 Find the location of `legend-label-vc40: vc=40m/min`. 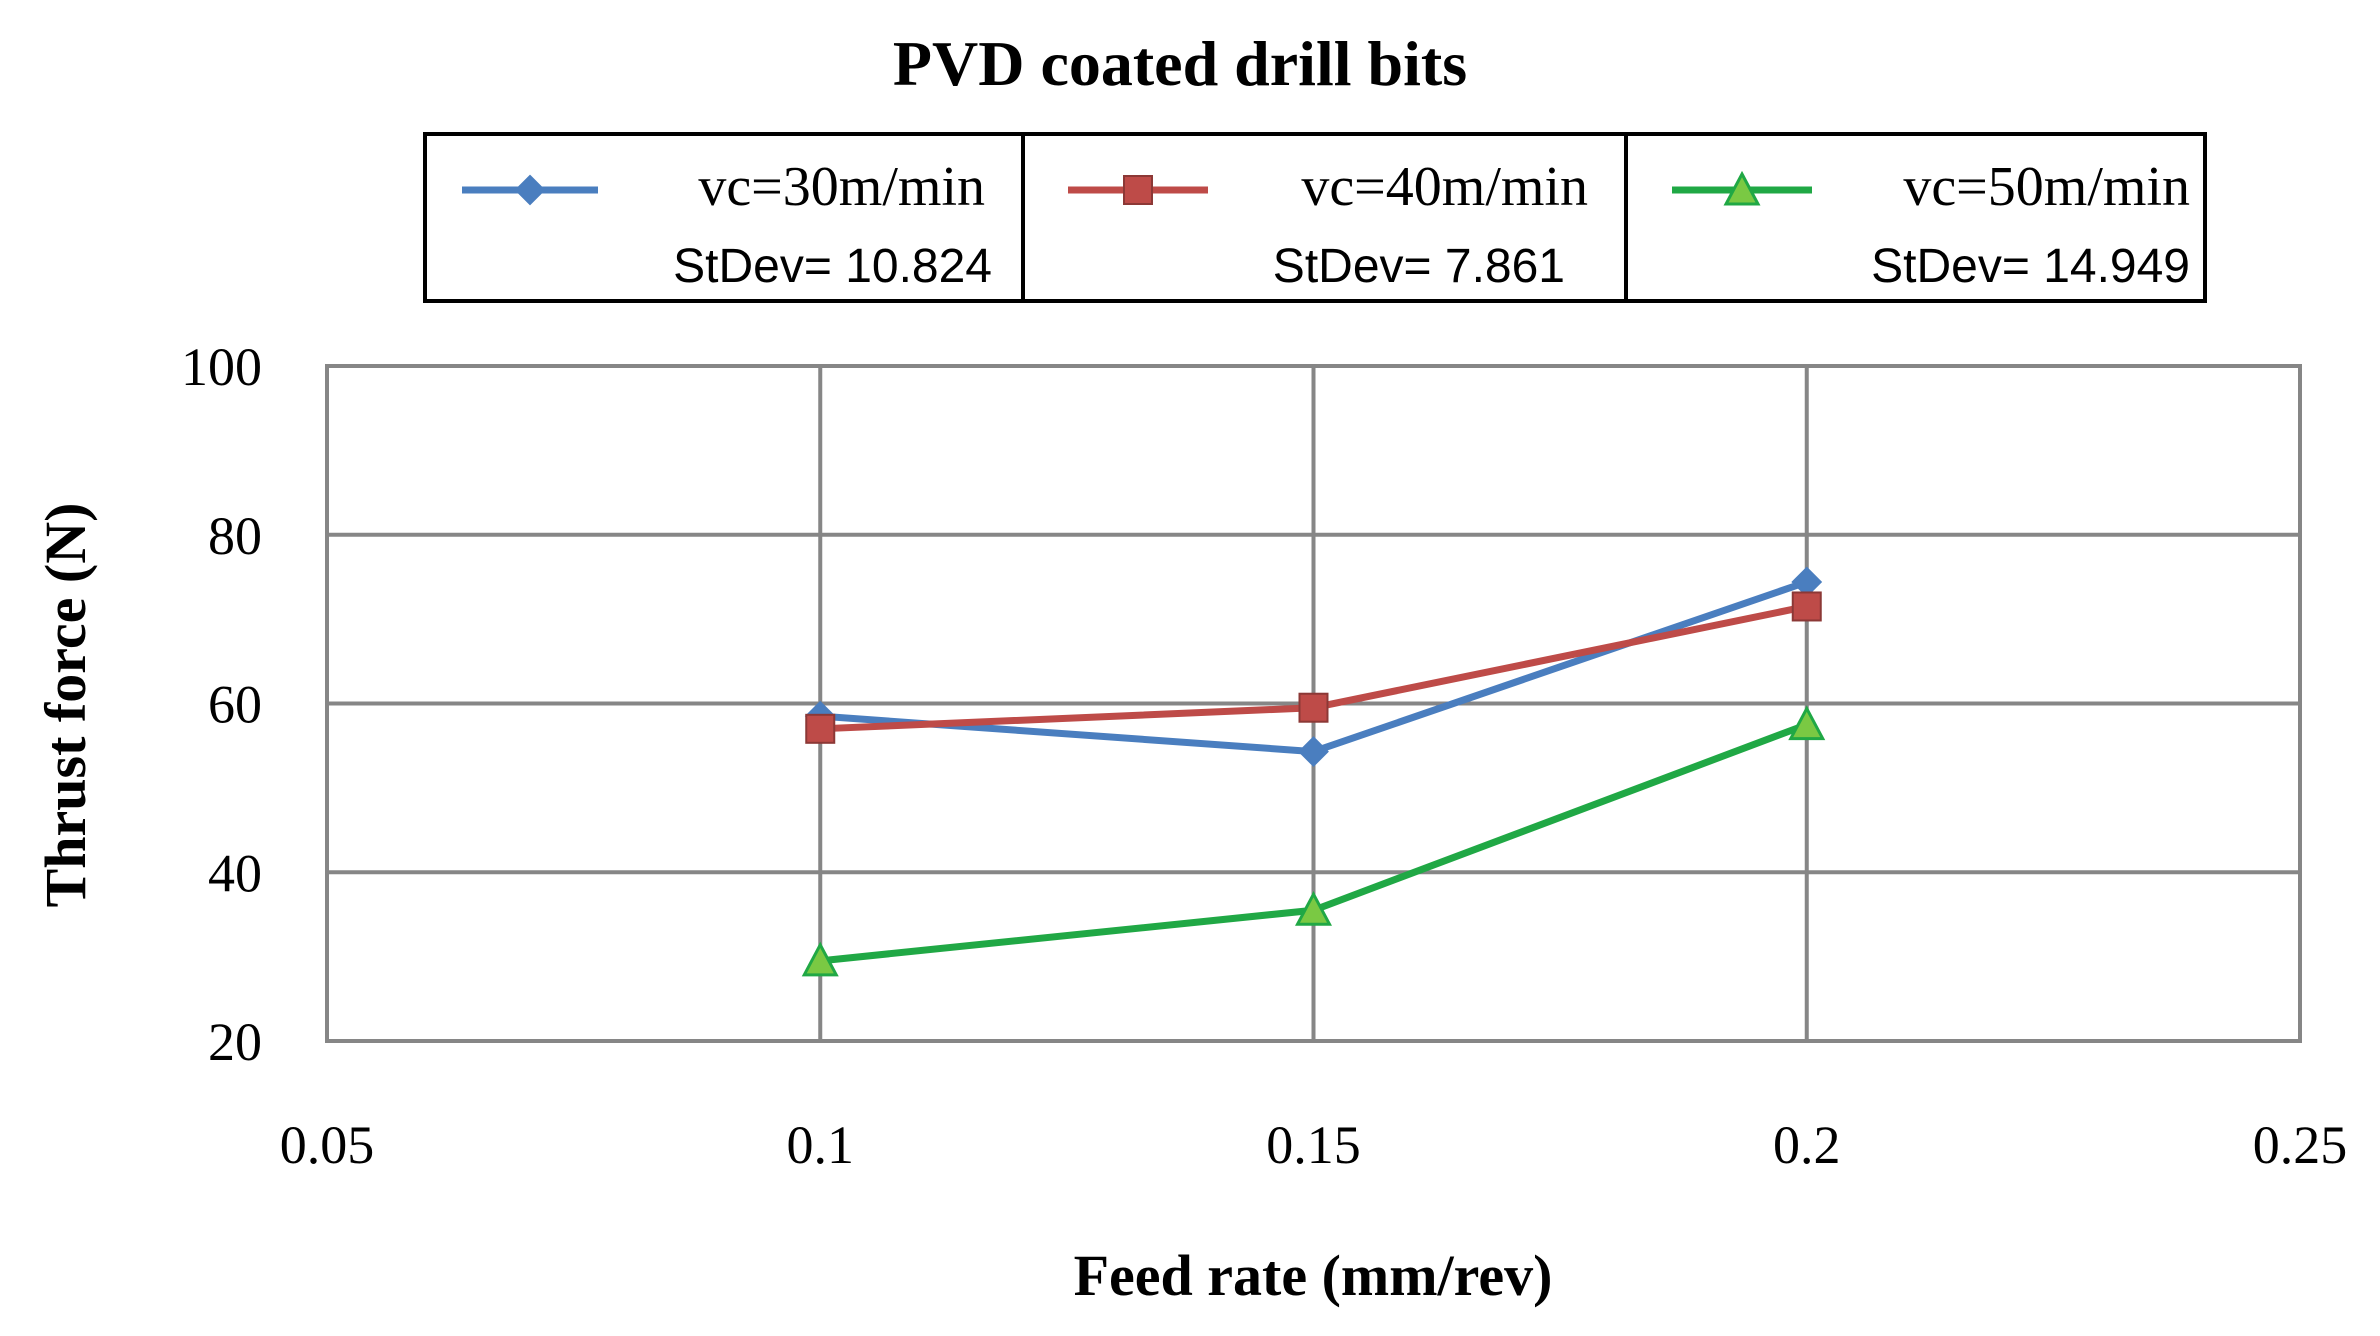

legend-label-vc40: vc=40m/min is located at coordinates (1444, 187).